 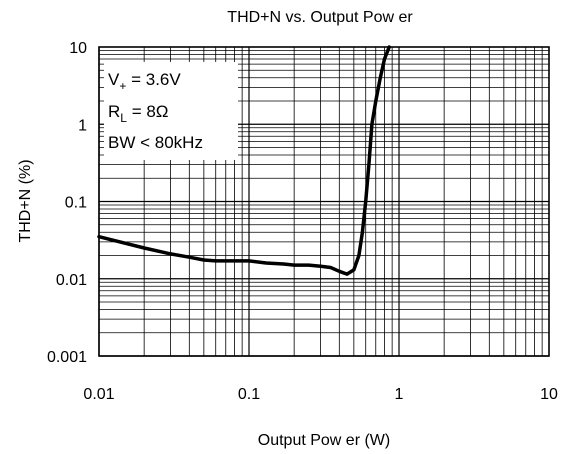 I want to click on annotation-box: V+ = 3.6V RL = 8Ω BW < 80kHz, so click(x=171, y=111).